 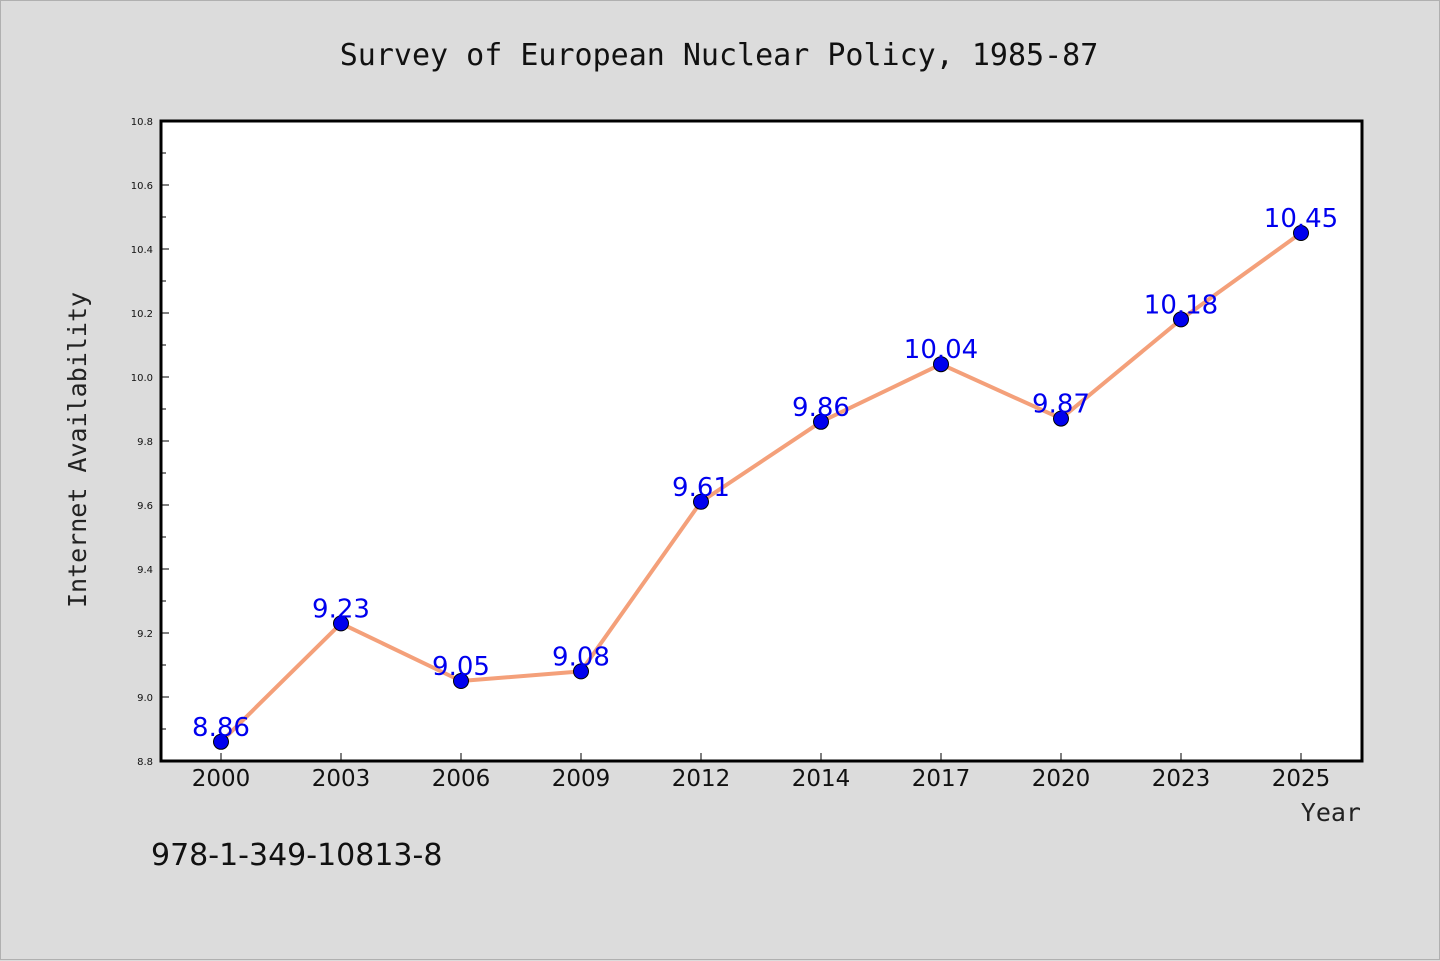 What do you see at coordinates (1301, 219) in the screenshot?
I see `data-label: 10.45` at bounding box center [1301, 219].